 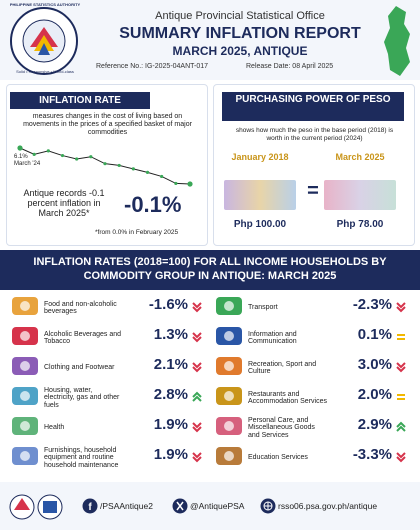 I want to click on subtitle: MARCH 2025, ANTIQUE, so click(x=240, y=51).